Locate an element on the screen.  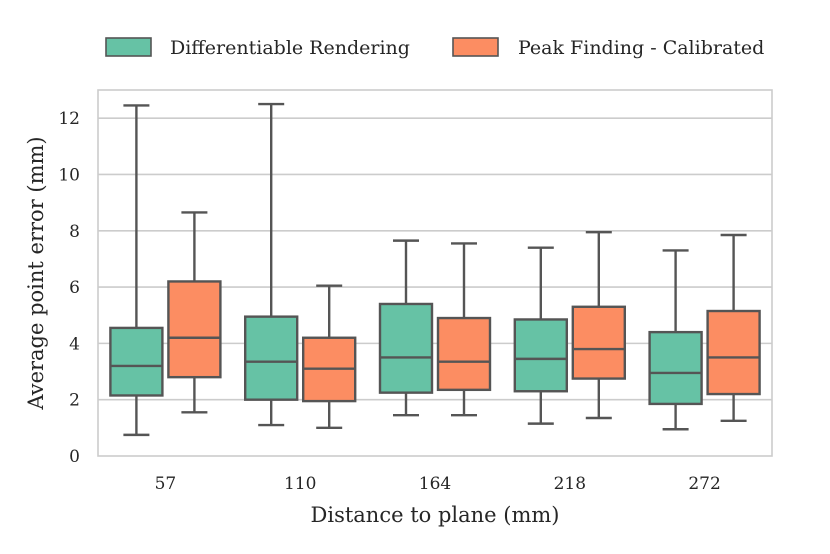
legend-label: Peak Finding - Calibrated is located at coordinates (641, 48).